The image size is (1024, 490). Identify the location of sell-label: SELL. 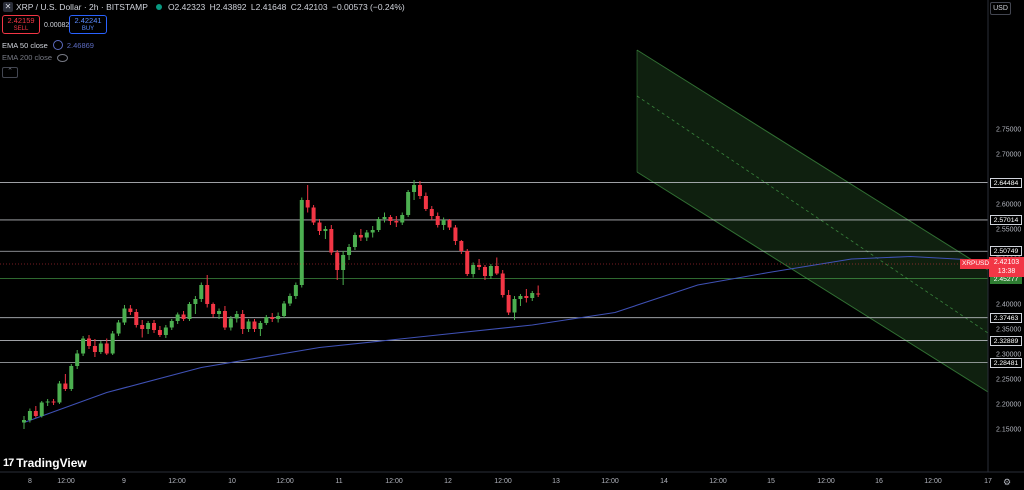
(21, 29).